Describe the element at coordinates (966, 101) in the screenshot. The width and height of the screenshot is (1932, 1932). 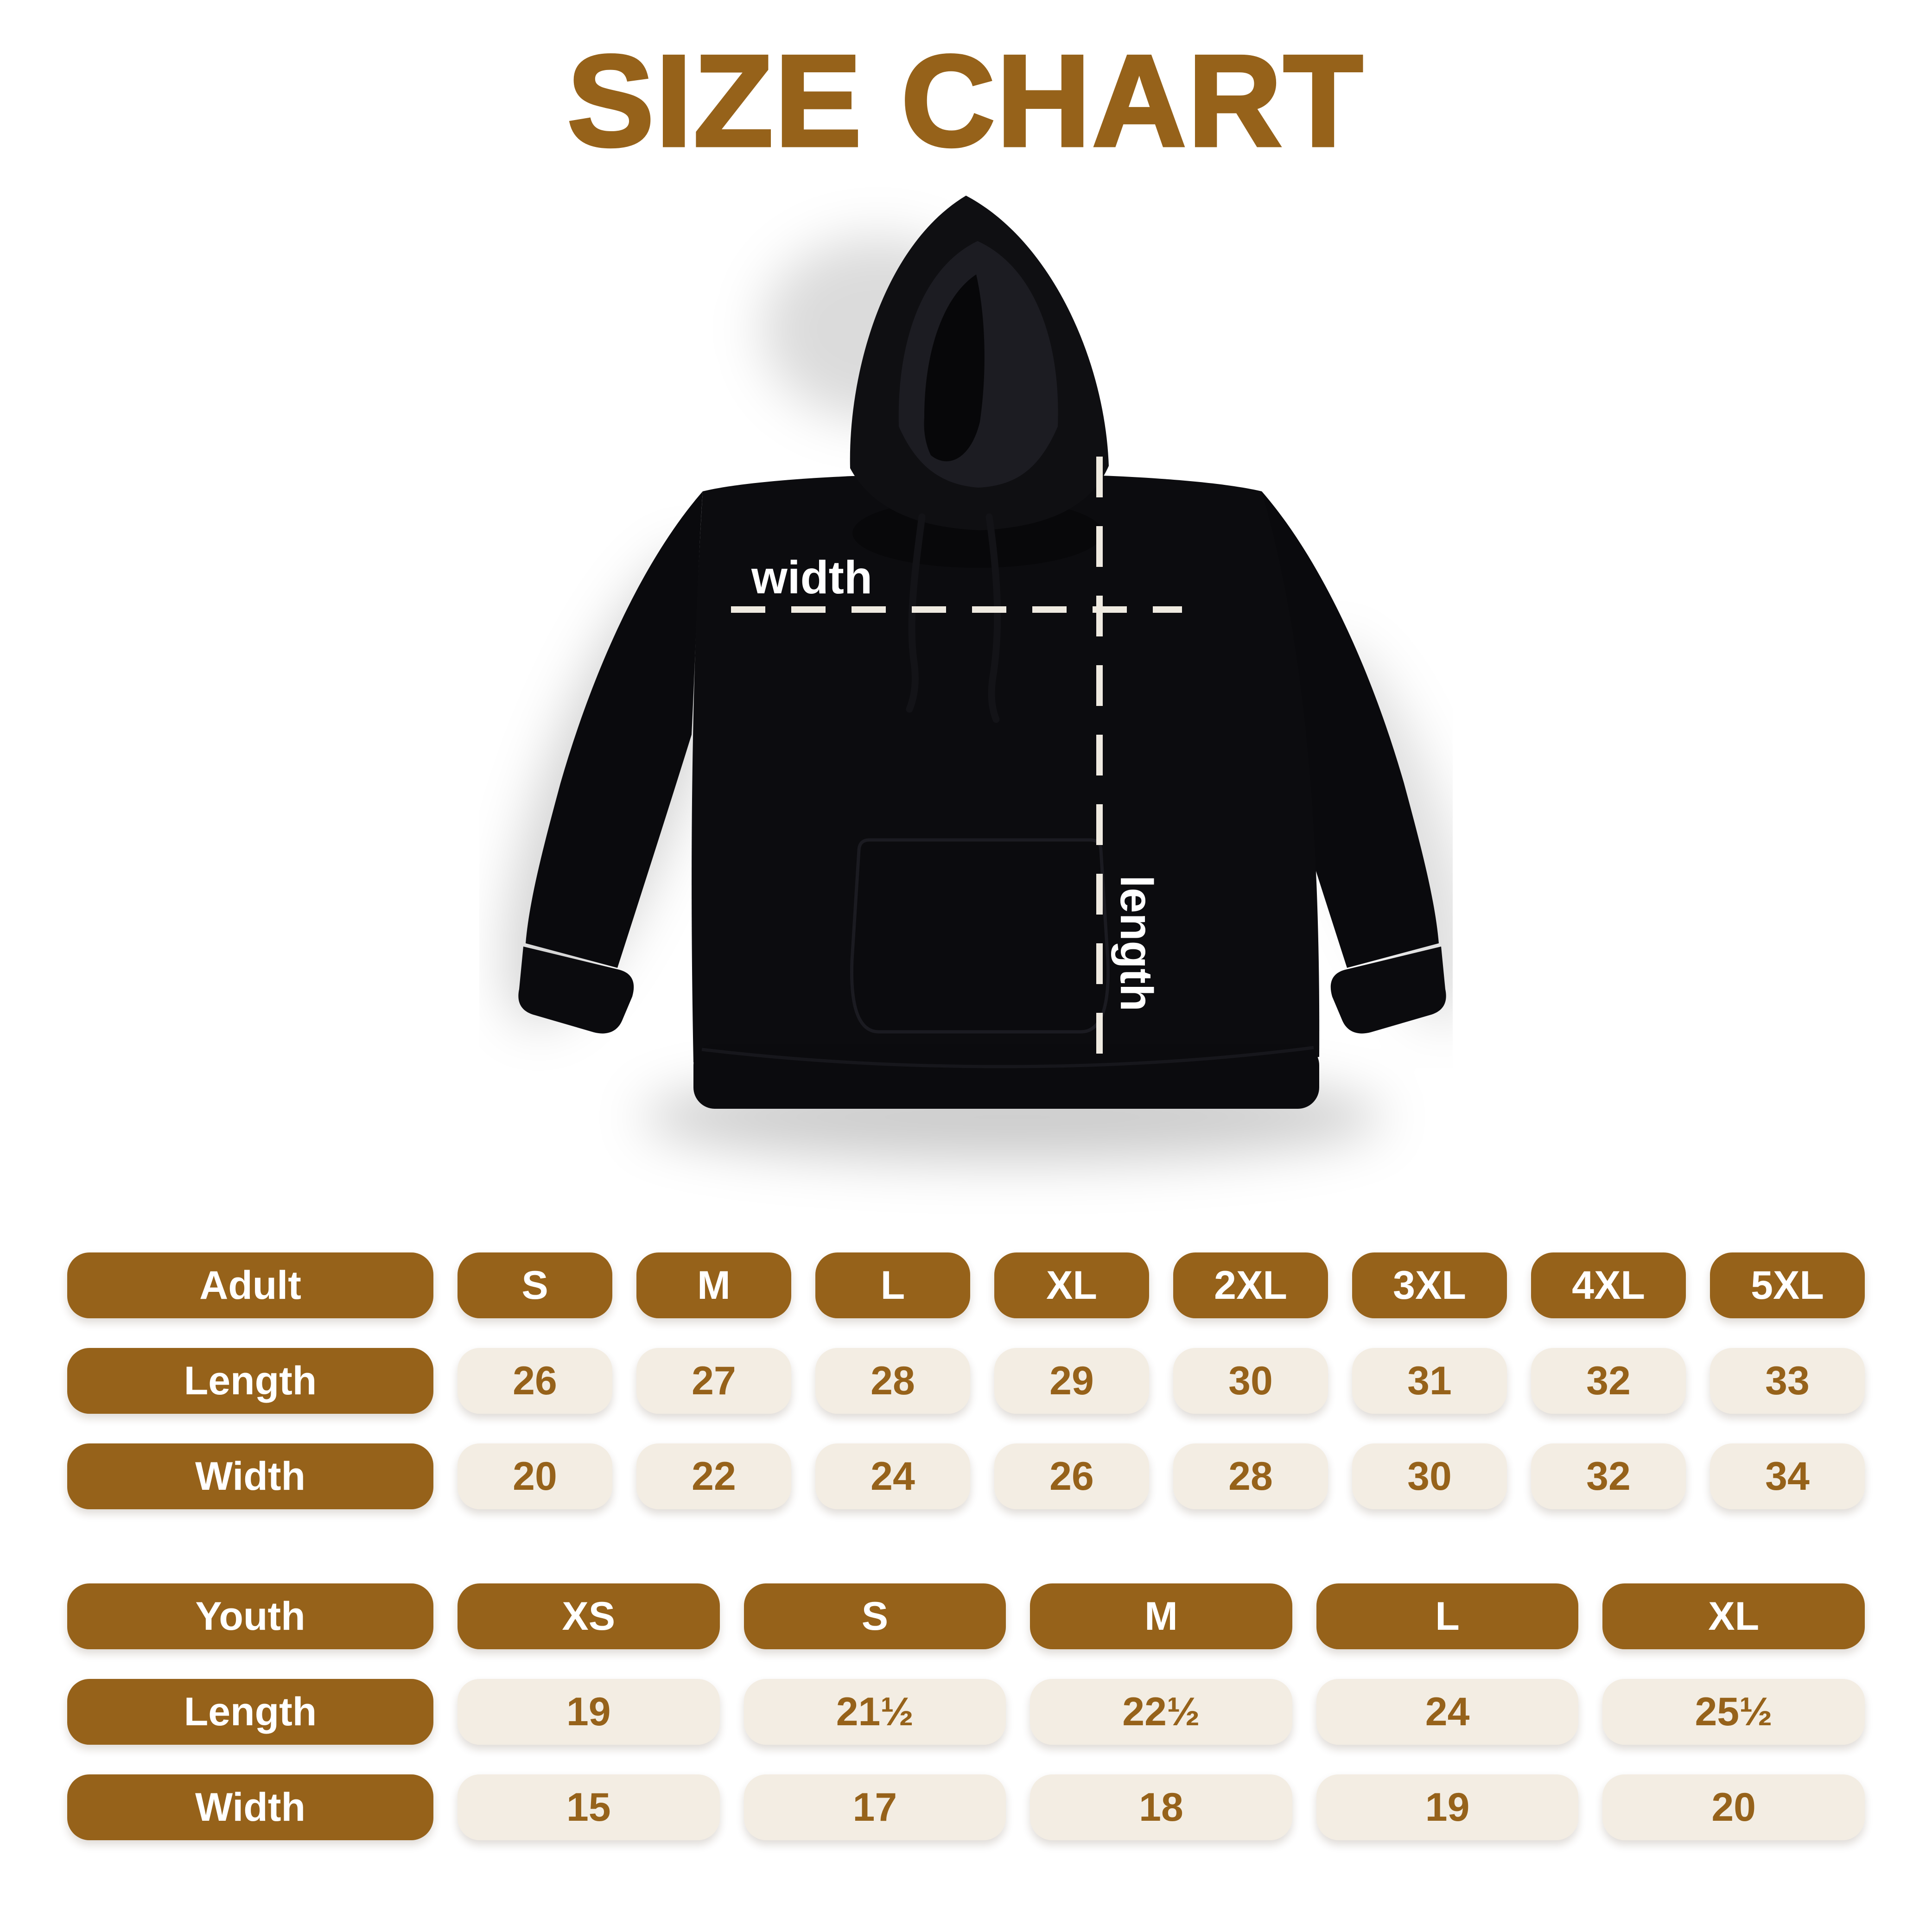
I see `page-title: SIZE CHART` at that location.